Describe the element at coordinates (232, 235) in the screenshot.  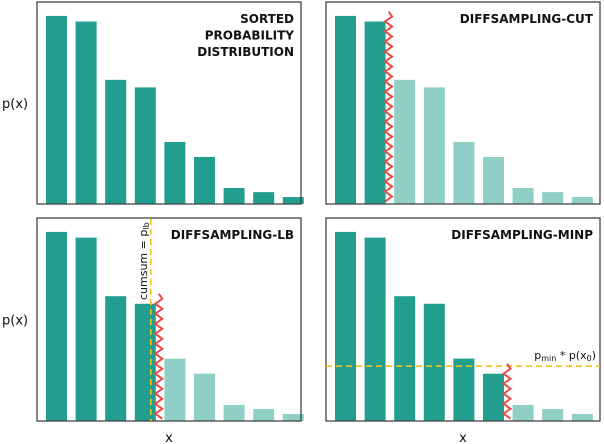
I see `panel-title: DIFFSAMPLING-LB` at that location.